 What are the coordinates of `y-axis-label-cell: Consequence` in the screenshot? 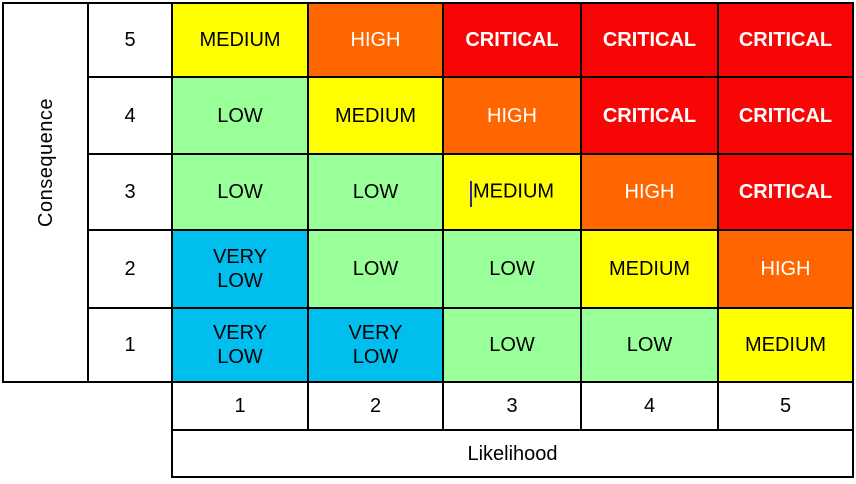 It's located at (45, 192).